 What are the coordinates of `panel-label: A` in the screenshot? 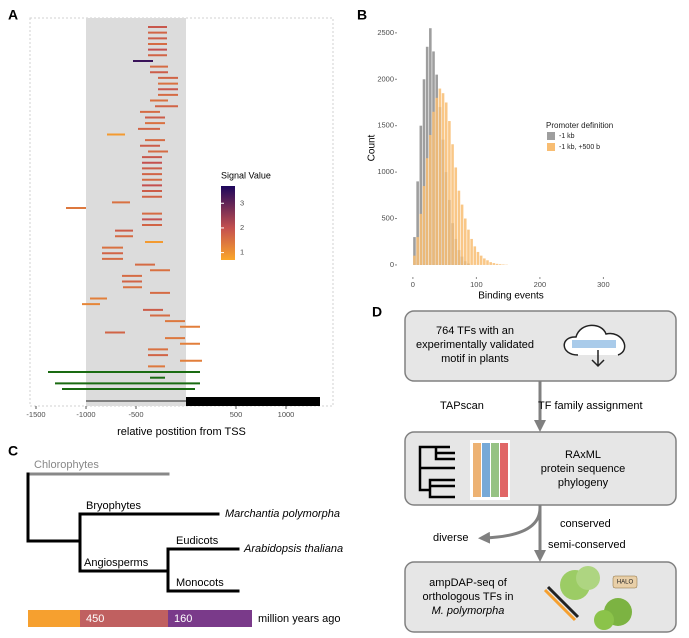 It's located at (13, 15).